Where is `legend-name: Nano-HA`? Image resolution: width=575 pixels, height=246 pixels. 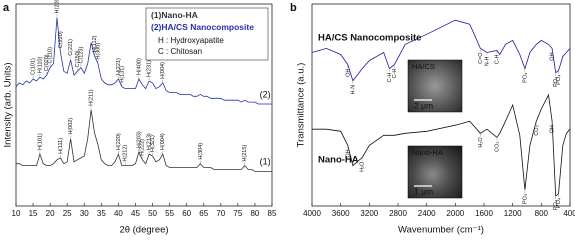 legend-name: Nano-HA is located at coordinates (179, 15).